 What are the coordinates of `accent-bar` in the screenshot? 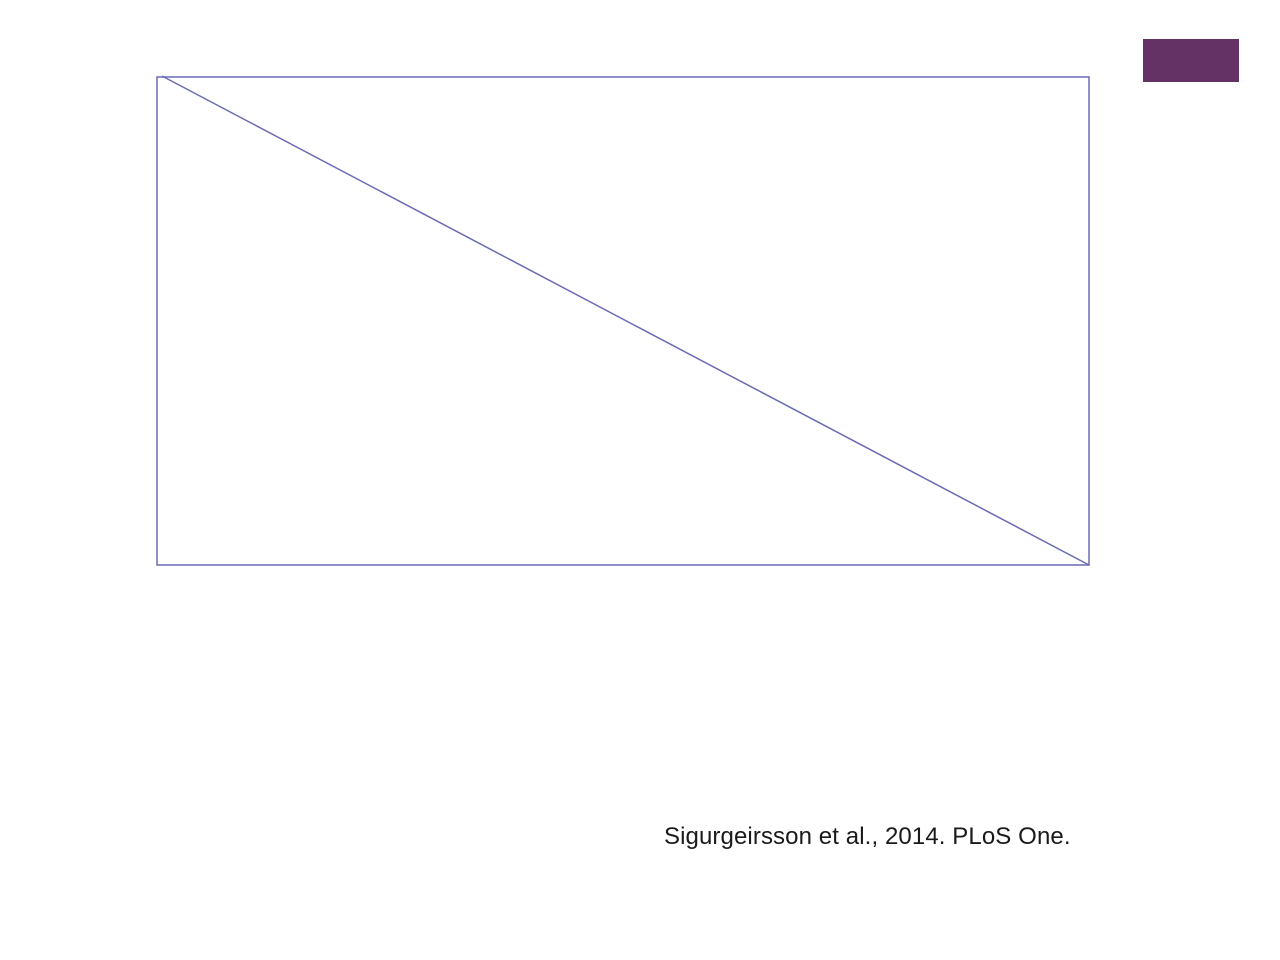 It's located at (1191, 60).